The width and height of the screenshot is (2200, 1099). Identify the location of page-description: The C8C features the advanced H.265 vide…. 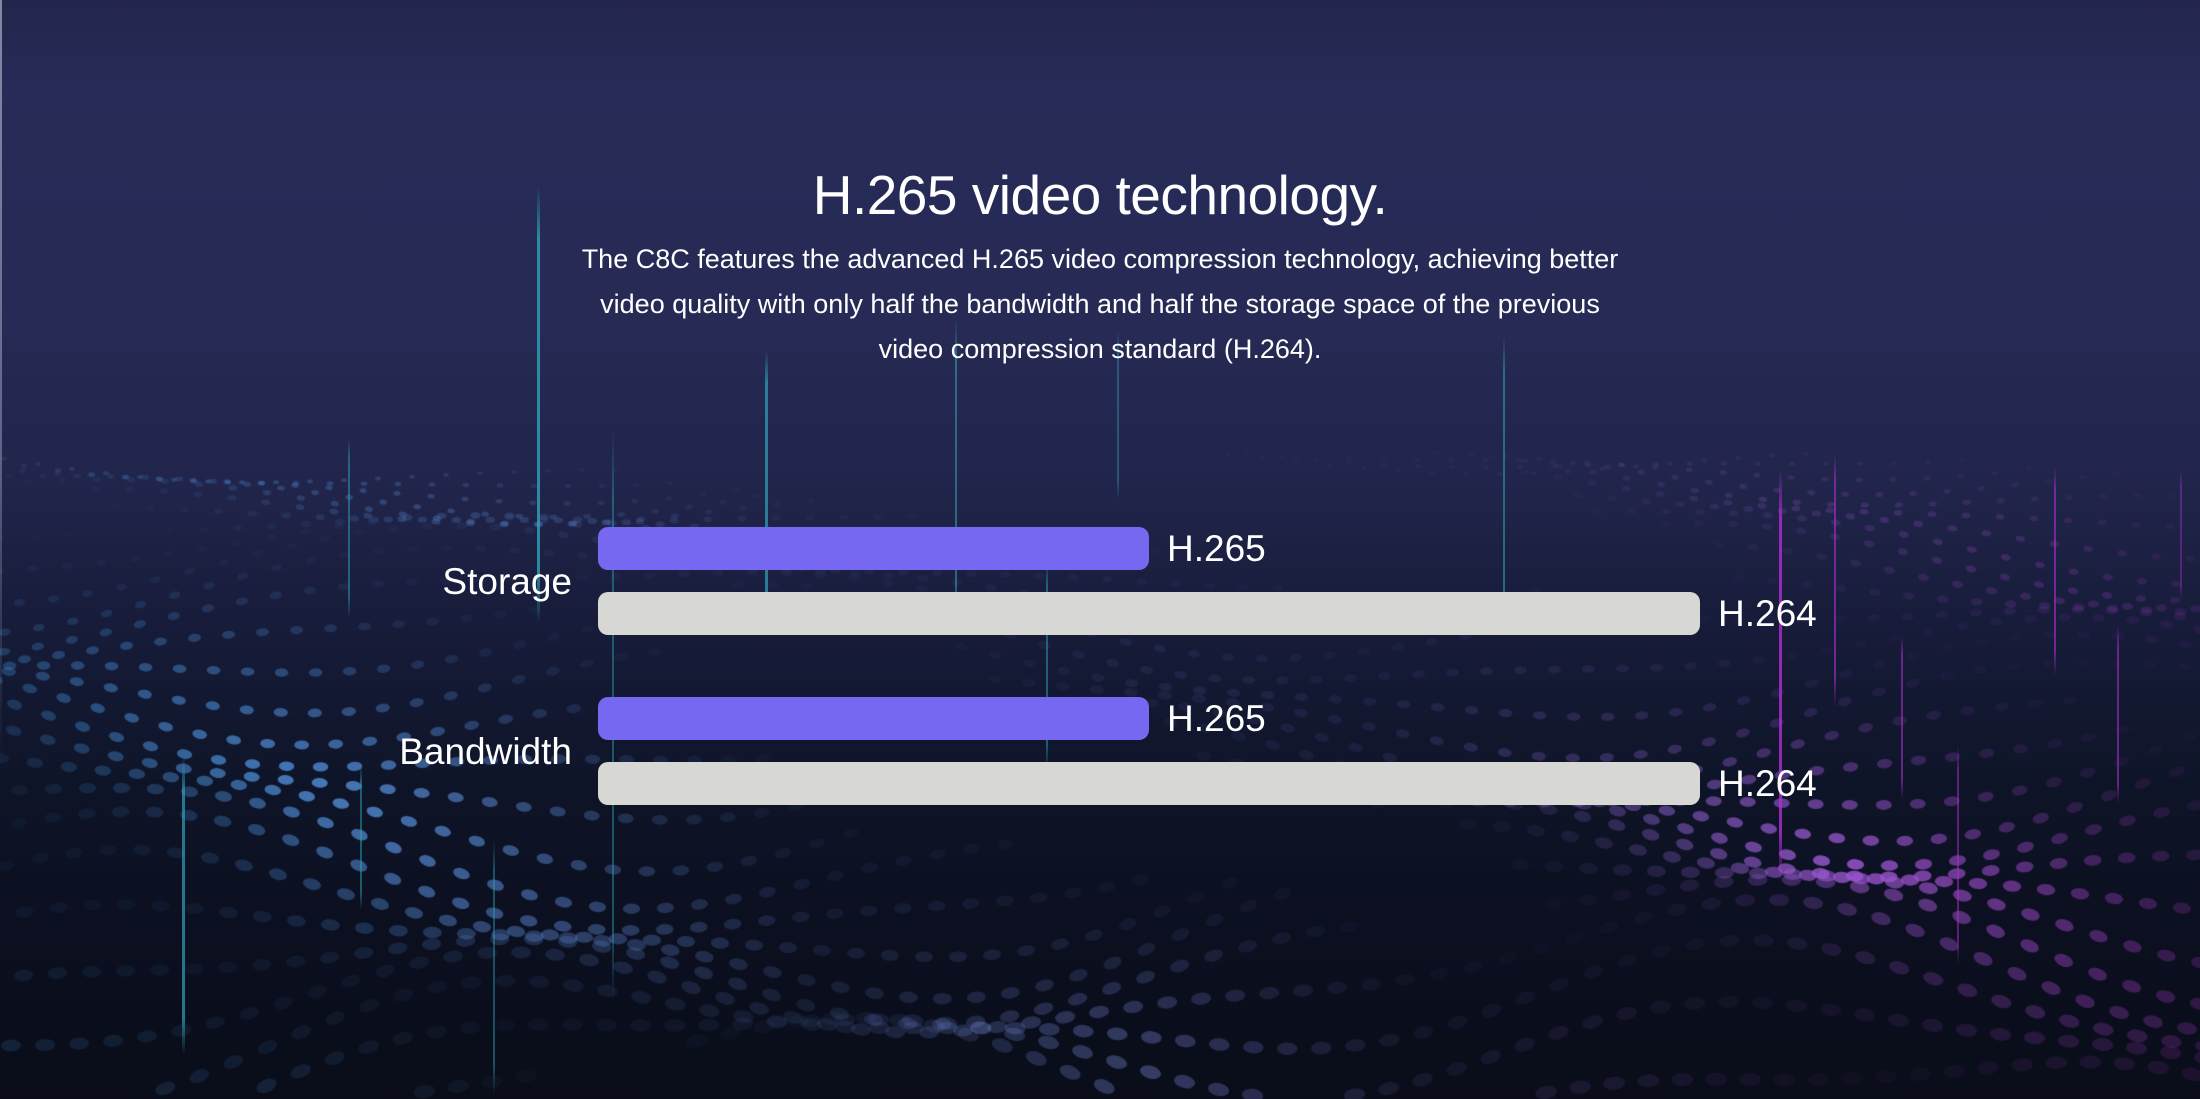
(1100, 304).